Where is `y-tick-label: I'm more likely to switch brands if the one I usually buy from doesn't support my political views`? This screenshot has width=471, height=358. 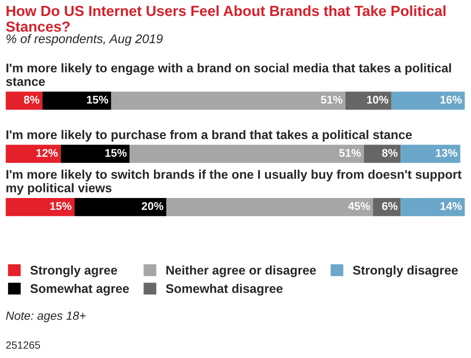 y-tick-label: I'm more likely to switch brands if the one I usually buy from doesn't support my political views is located at coordinates (234, 182).